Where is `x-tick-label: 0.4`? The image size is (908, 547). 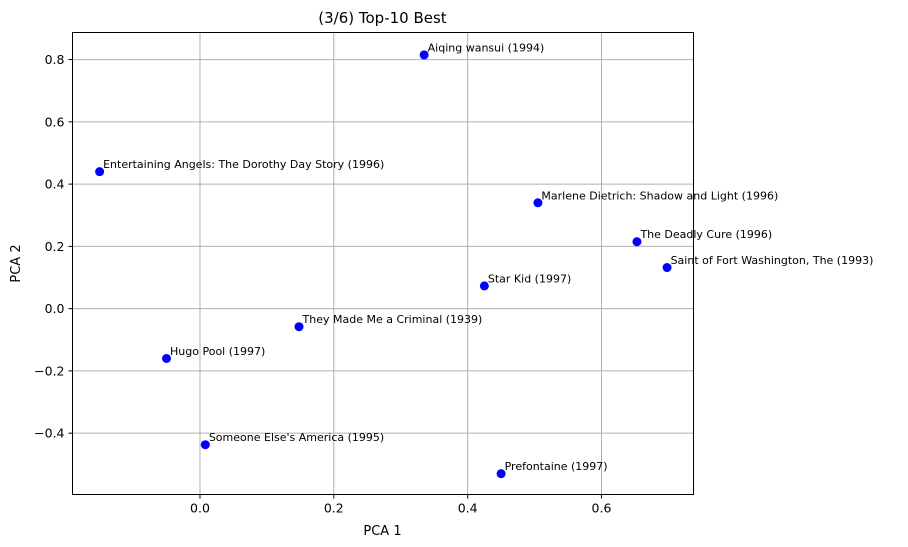
x-tick-label: 0.4 is located at coordinates (468, 508).